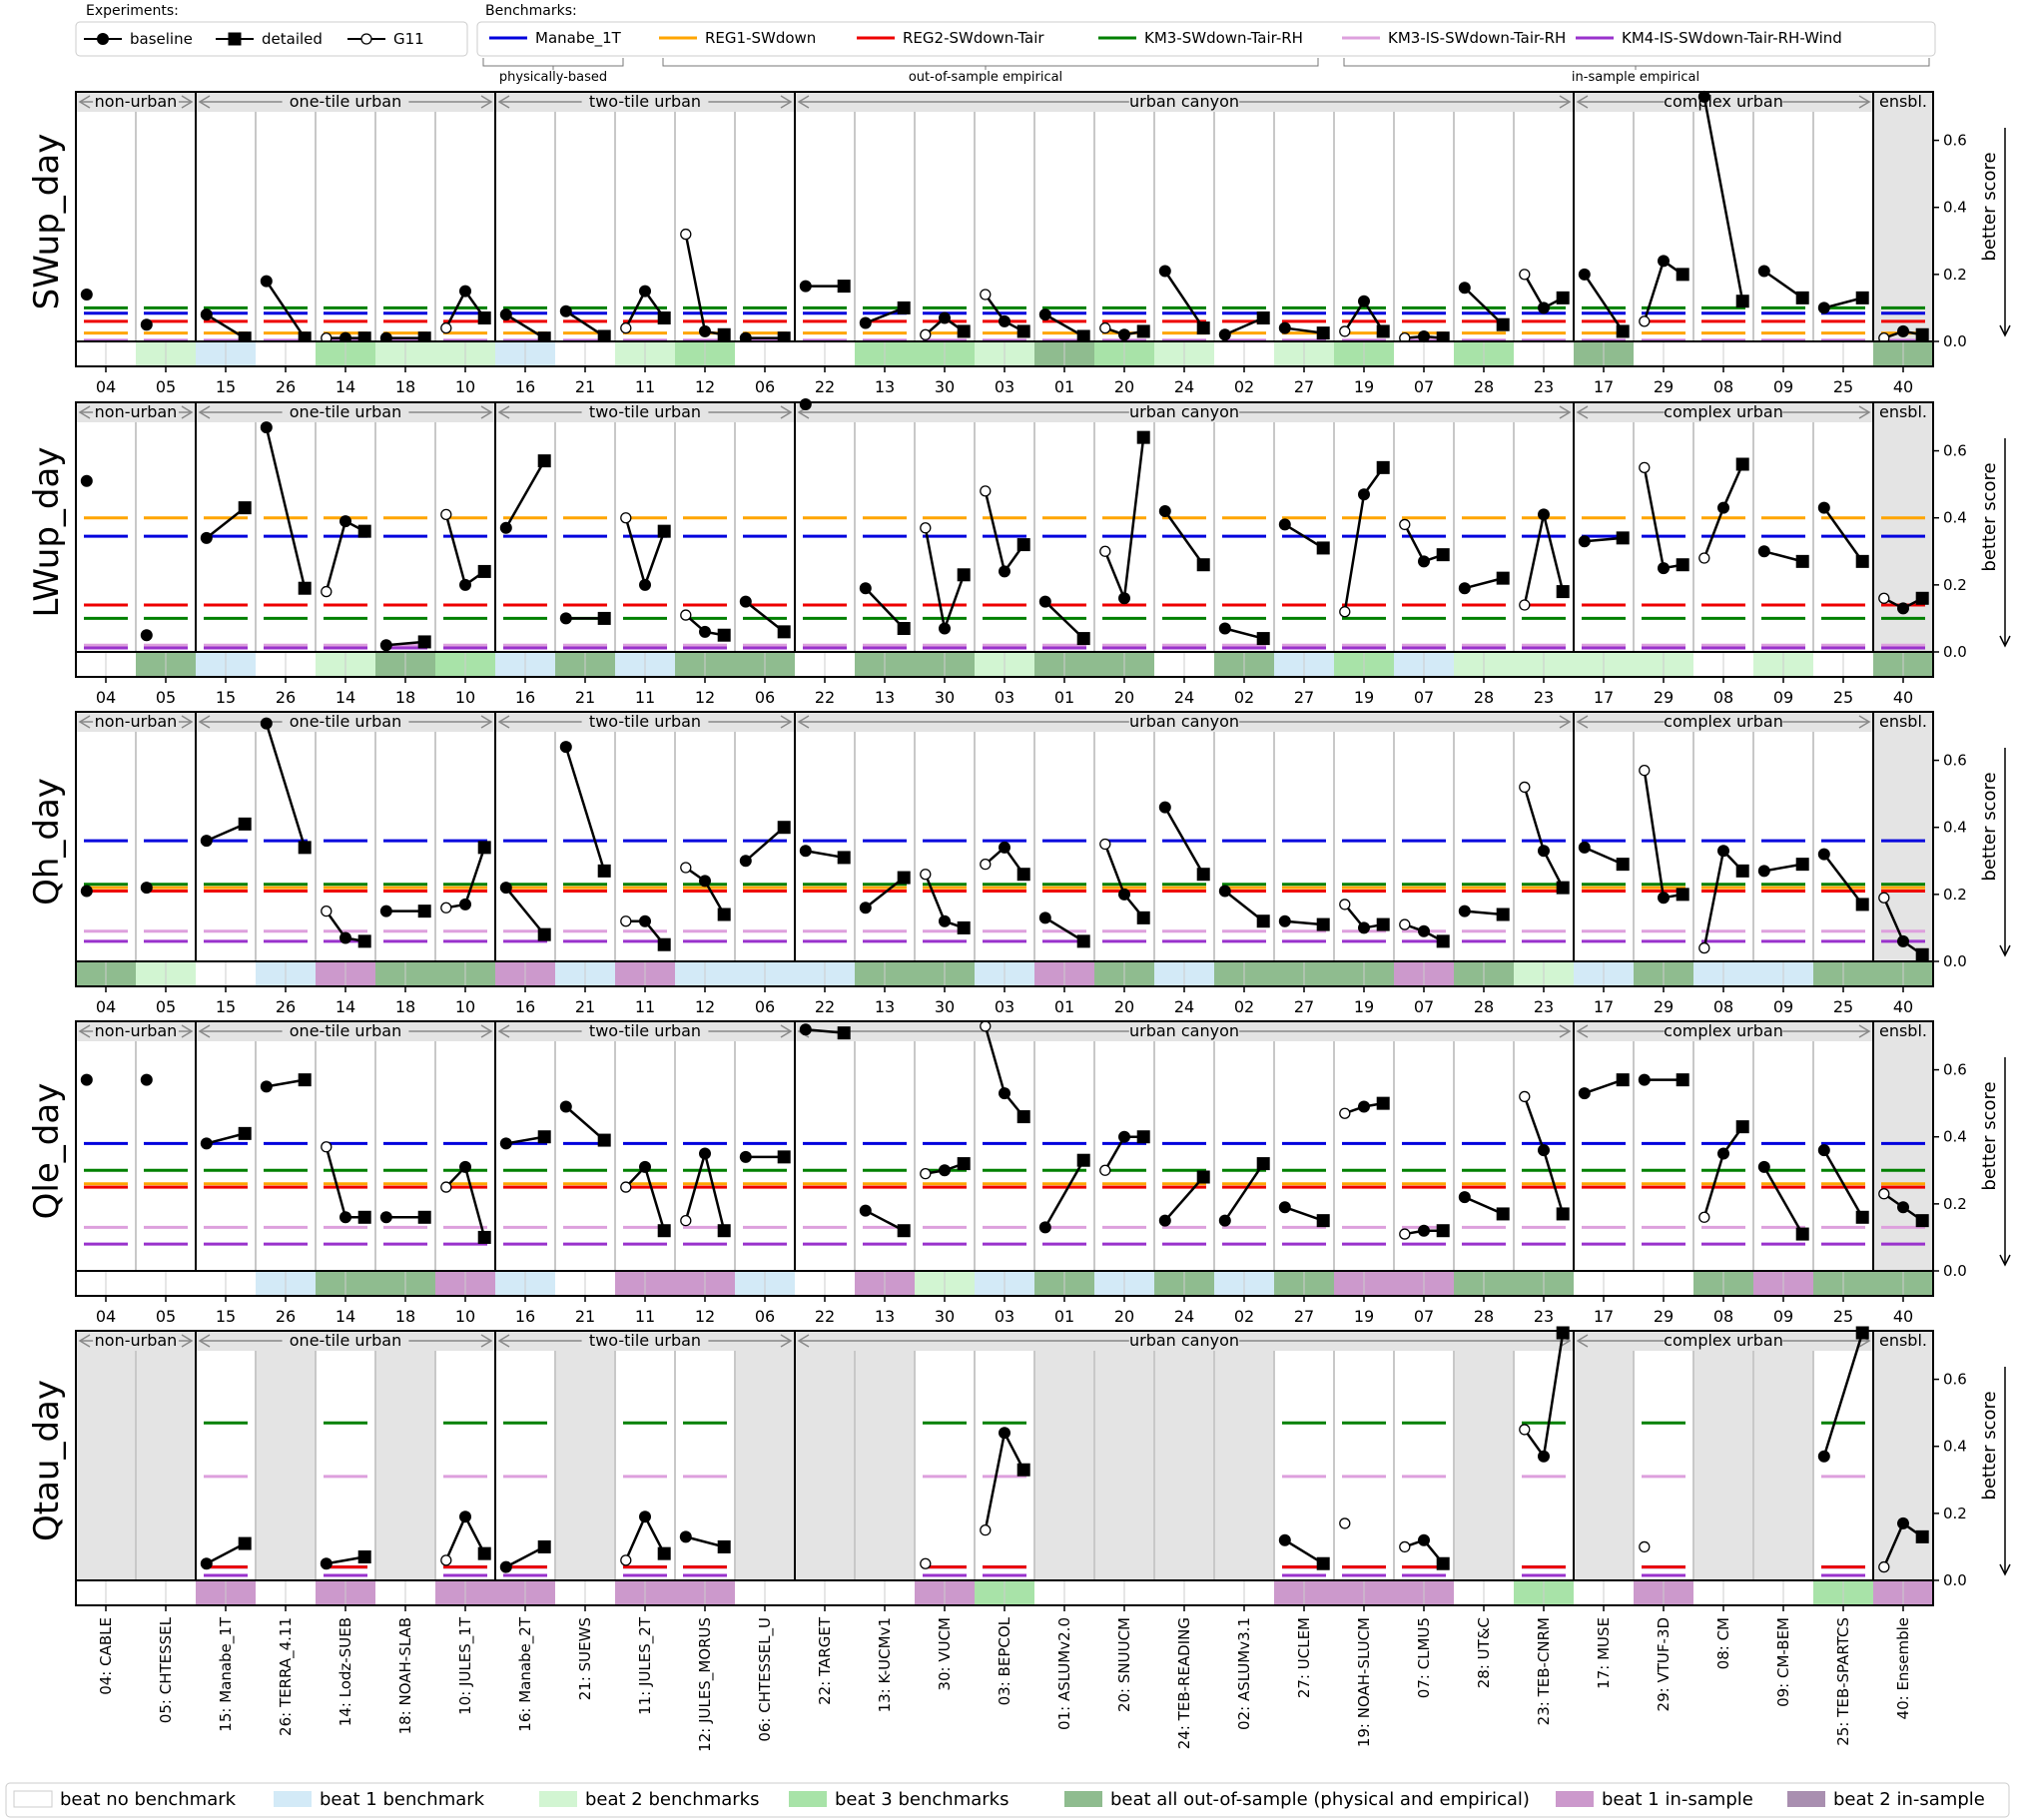  Describe the element at coordinates (1004, 1158) in the screenshot. I see `panel-frame` at that location.